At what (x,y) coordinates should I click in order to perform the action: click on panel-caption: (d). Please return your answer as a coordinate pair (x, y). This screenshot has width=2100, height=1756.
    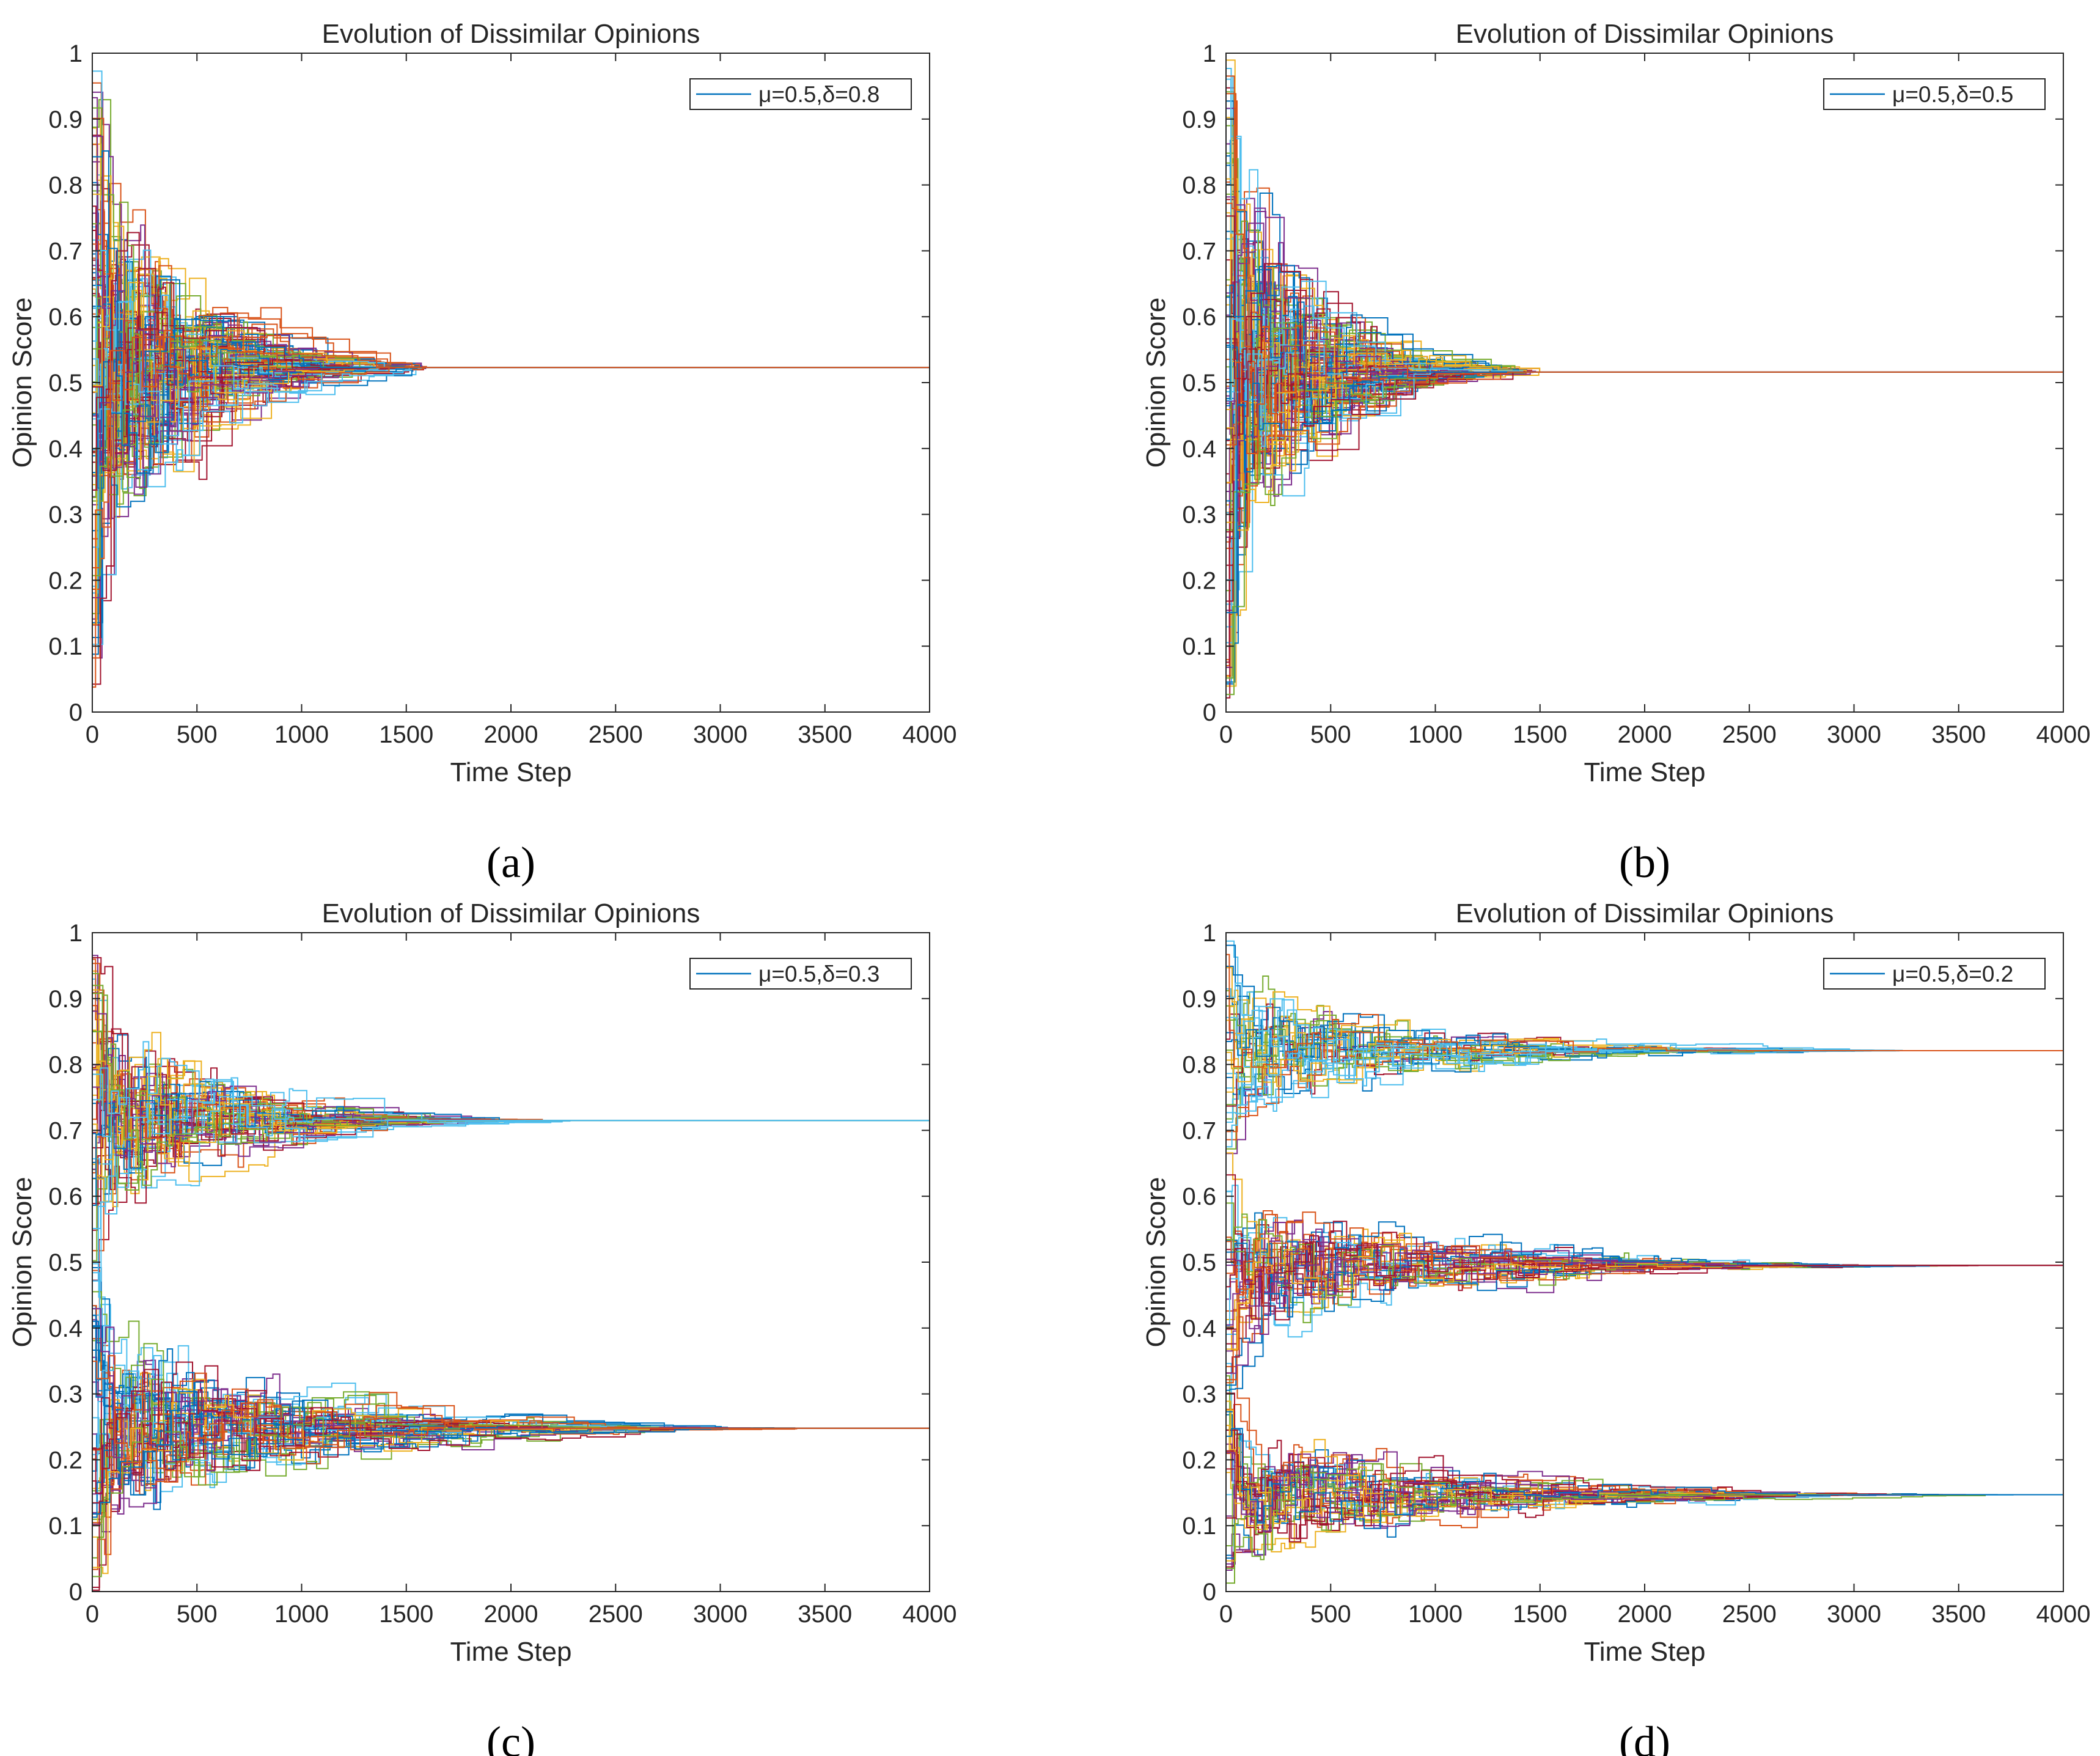
    Looking at the image, I should click on (1644, 1736).